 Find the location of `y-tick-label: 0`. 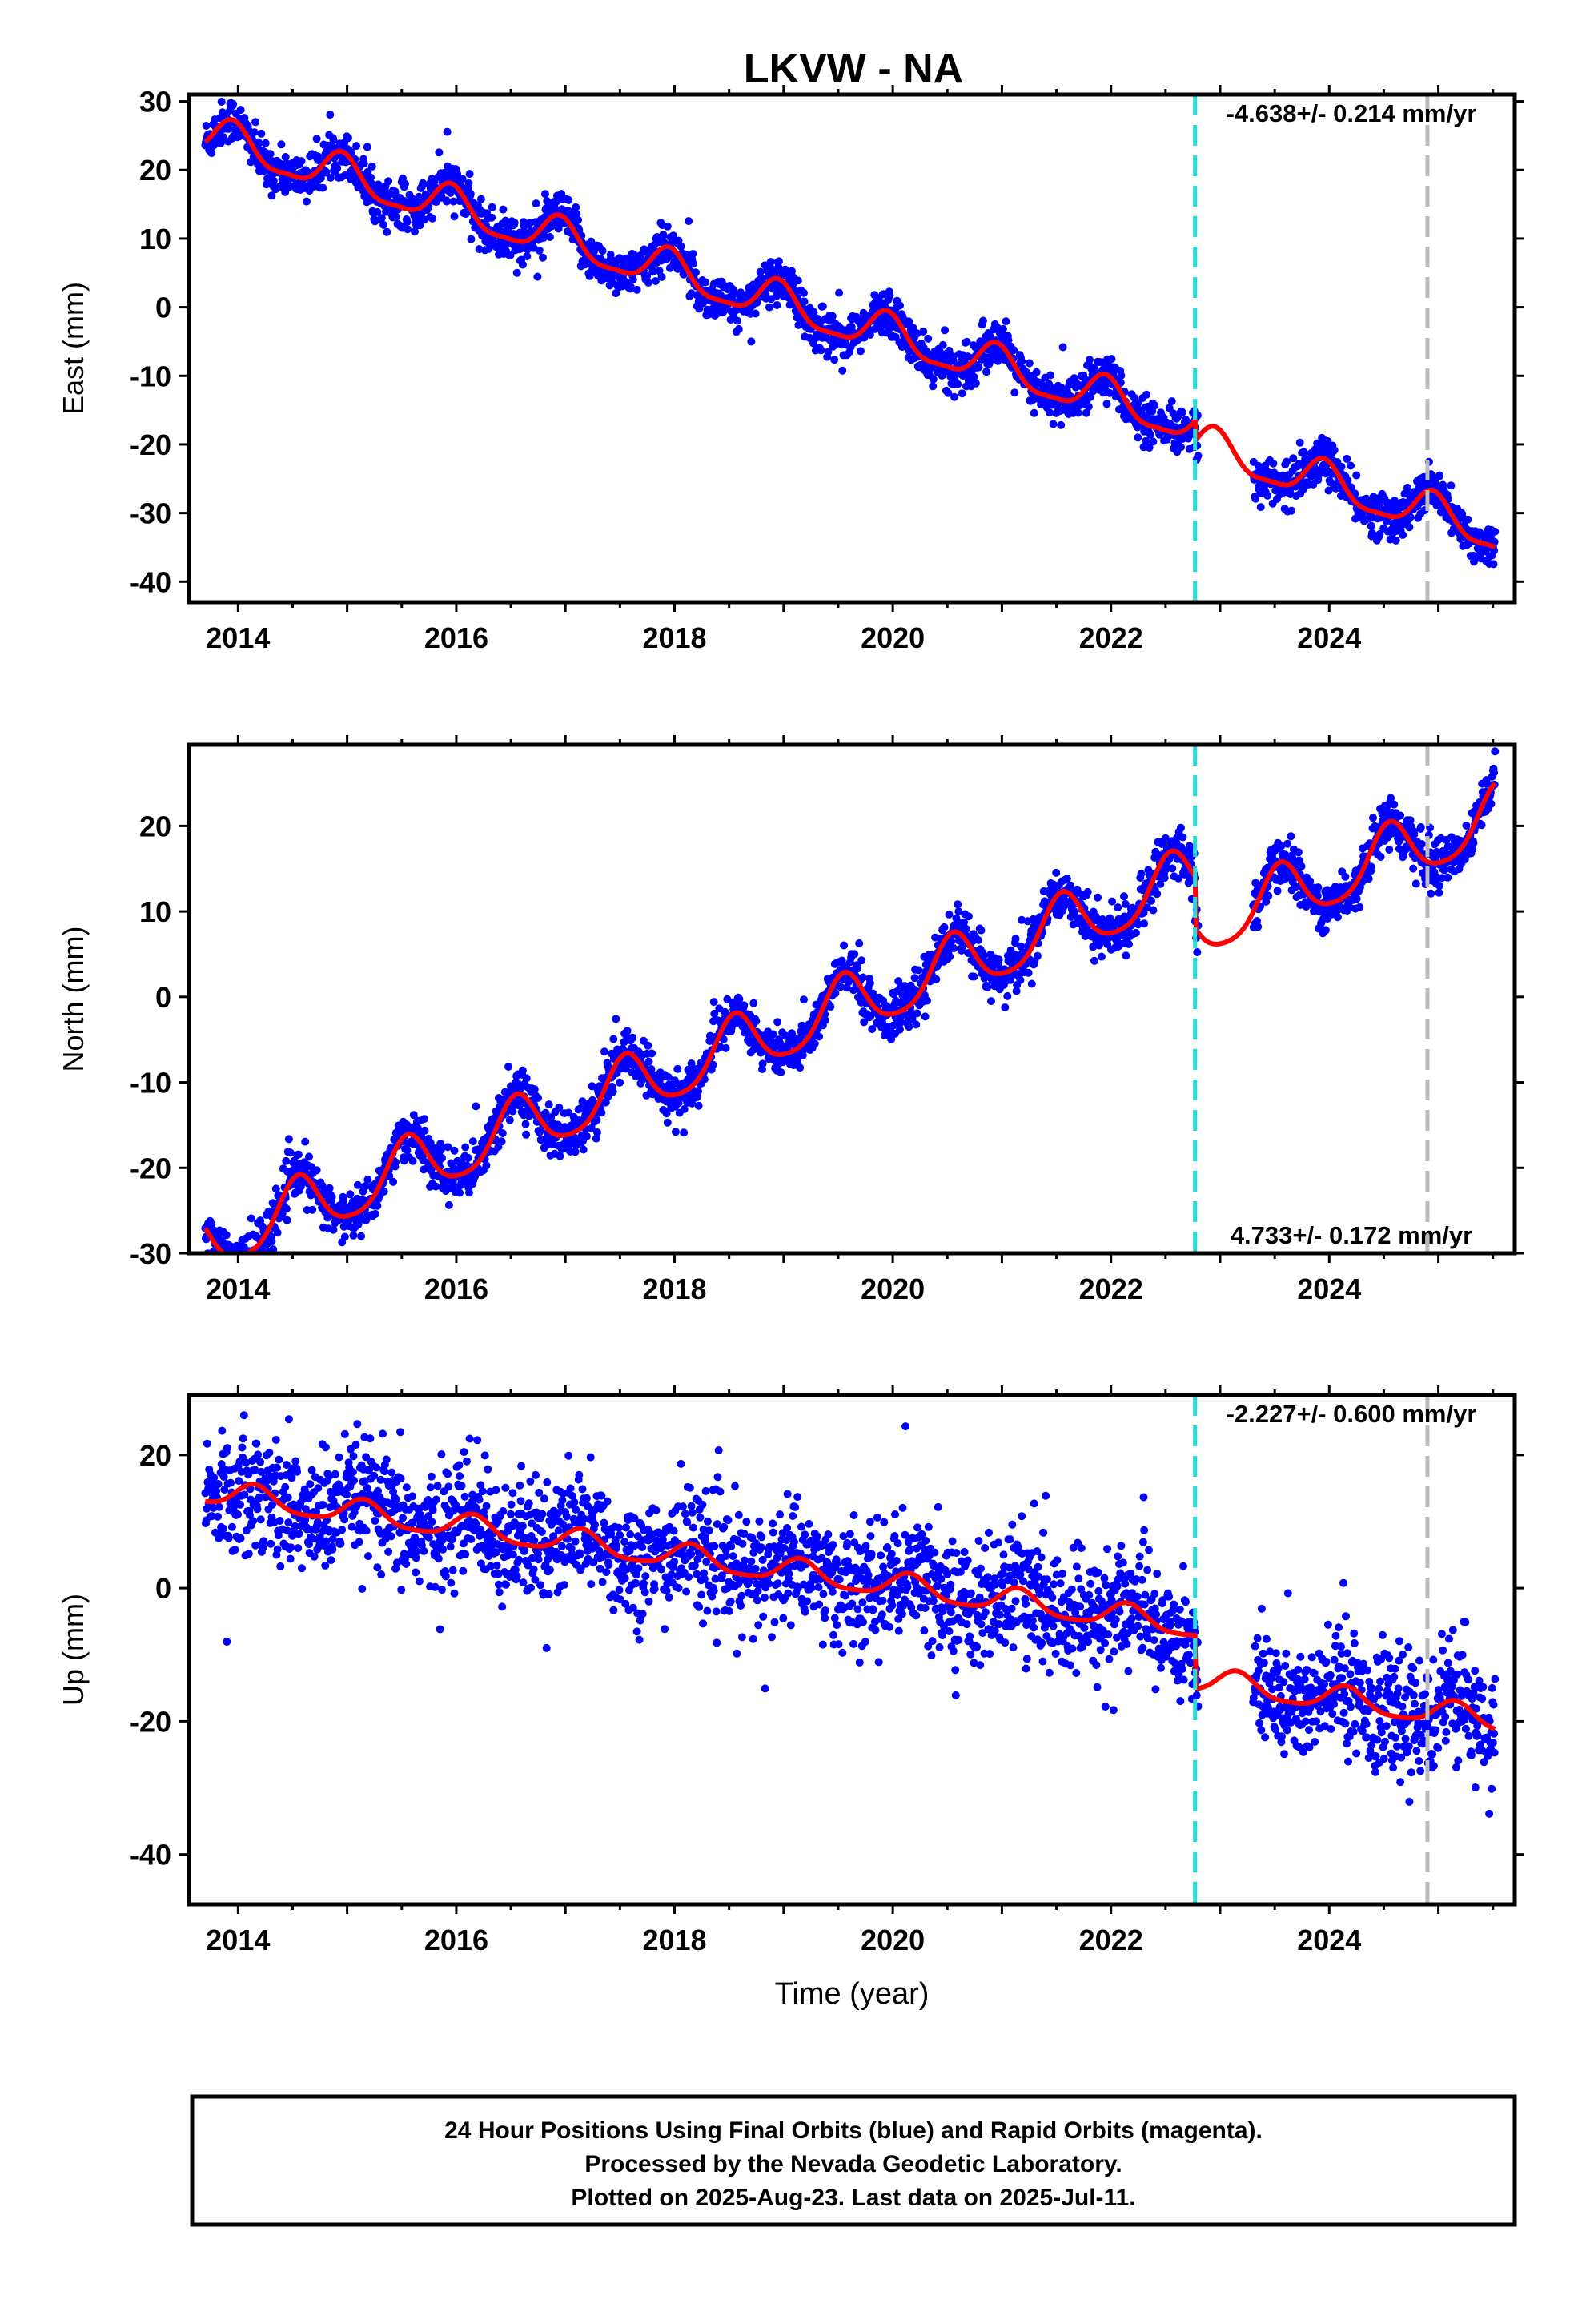

y-tick-label: 0 is located at coordinates (163, 308).